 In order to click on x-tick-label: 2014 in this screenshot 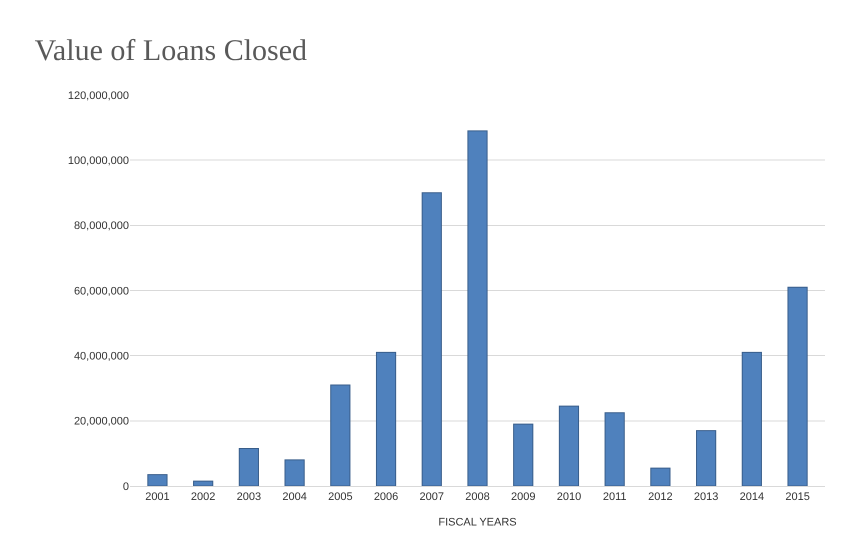, I will do `click(752, 497)`.